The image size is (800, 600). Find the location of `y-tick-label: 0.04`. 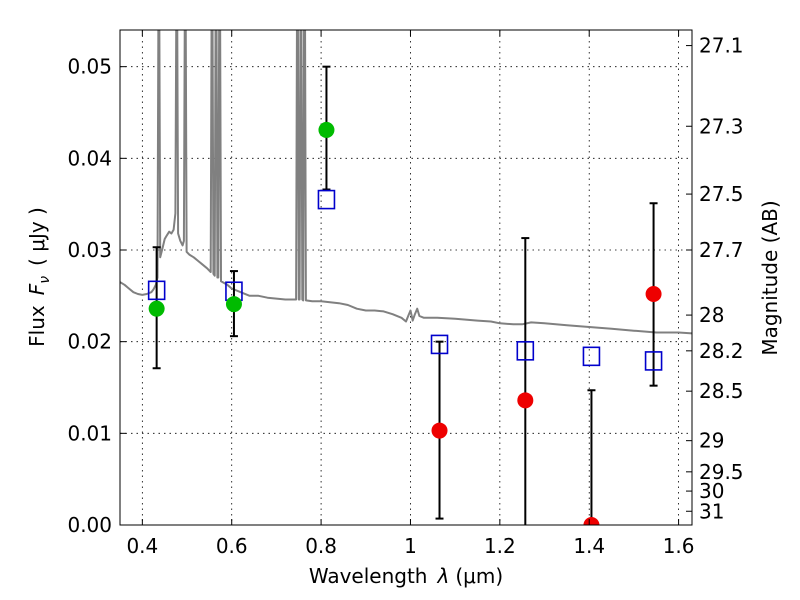

y-tick-label: 0.04 is located at coordinates (89, 158).